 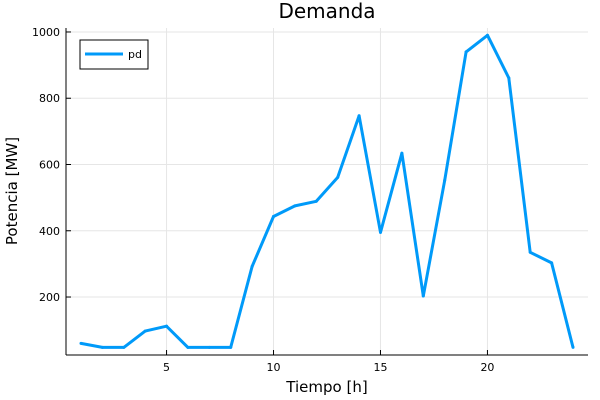 I want to click on x-tick-label: 20, so click(x=487, y=367).